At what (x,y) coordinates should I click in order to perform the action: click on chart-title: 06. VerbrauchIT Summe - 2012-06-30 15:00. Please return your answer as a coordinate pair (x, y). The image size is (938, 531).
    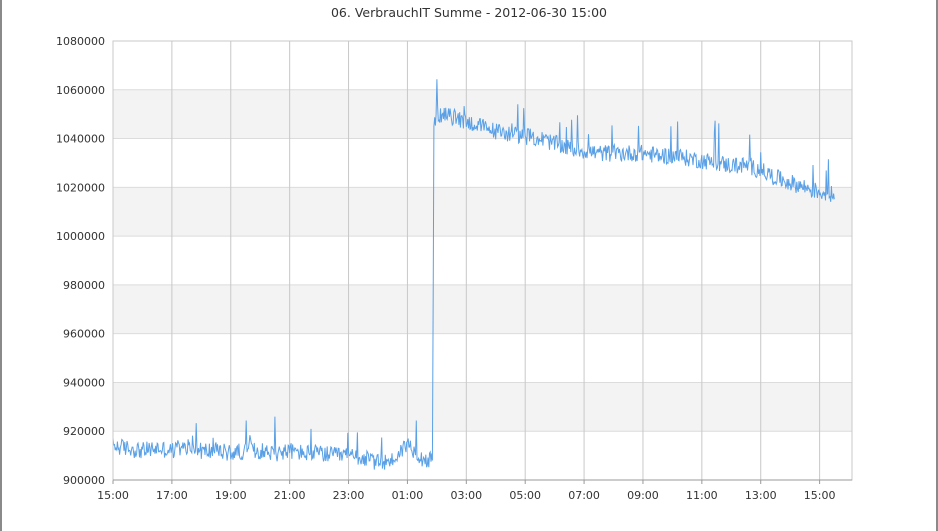
    Looking at the image, I should click on (468, 12).